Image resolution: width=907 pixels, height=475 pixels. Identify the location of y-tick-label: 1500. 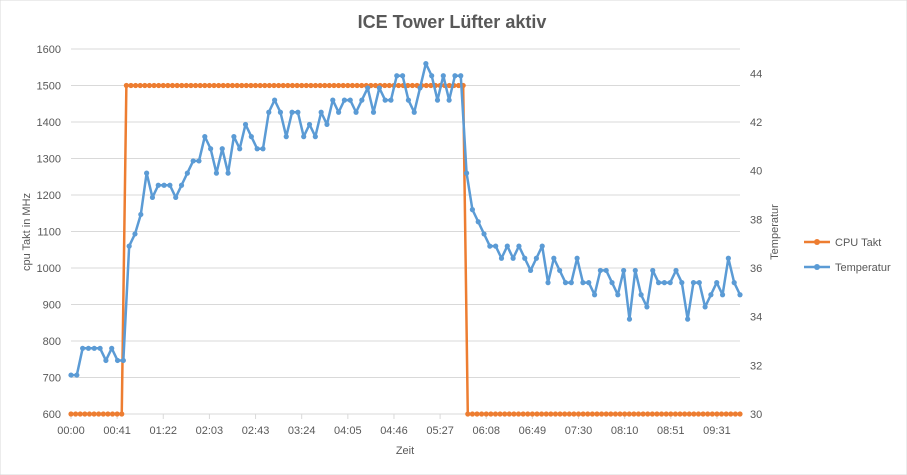
(49, 87).